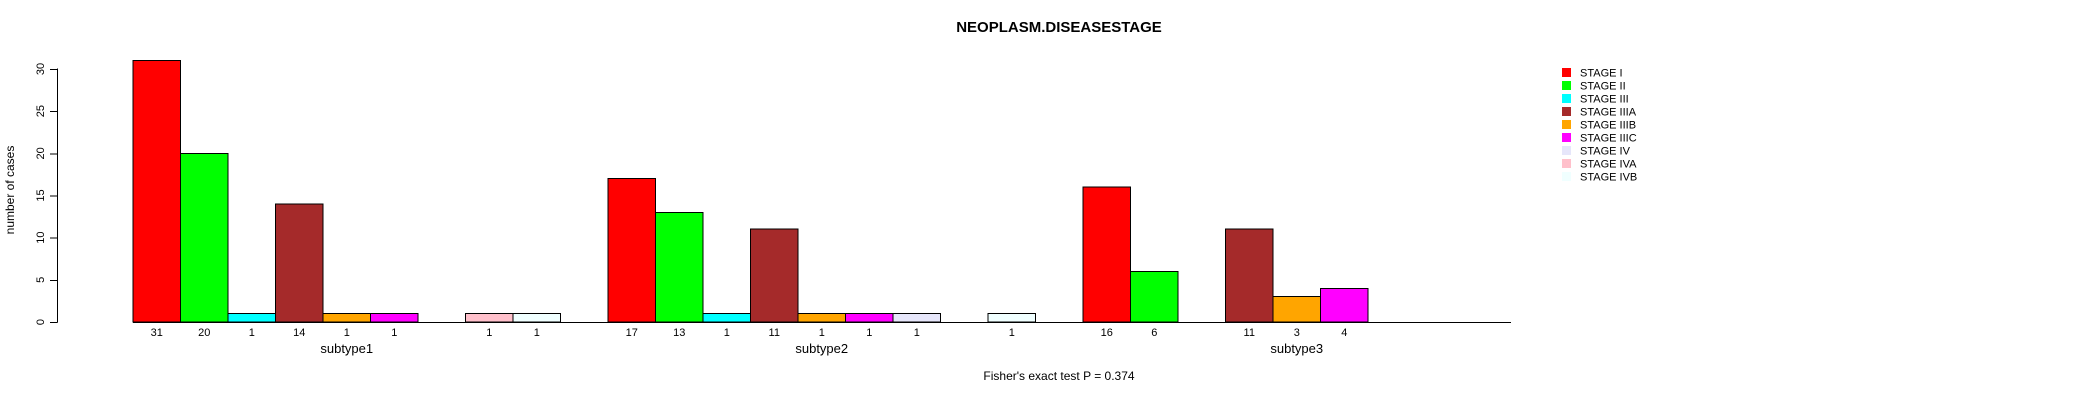  Describe the element at coordinates (157, 333) in the screenshot. I see `bar-value-label: 31` at that location.